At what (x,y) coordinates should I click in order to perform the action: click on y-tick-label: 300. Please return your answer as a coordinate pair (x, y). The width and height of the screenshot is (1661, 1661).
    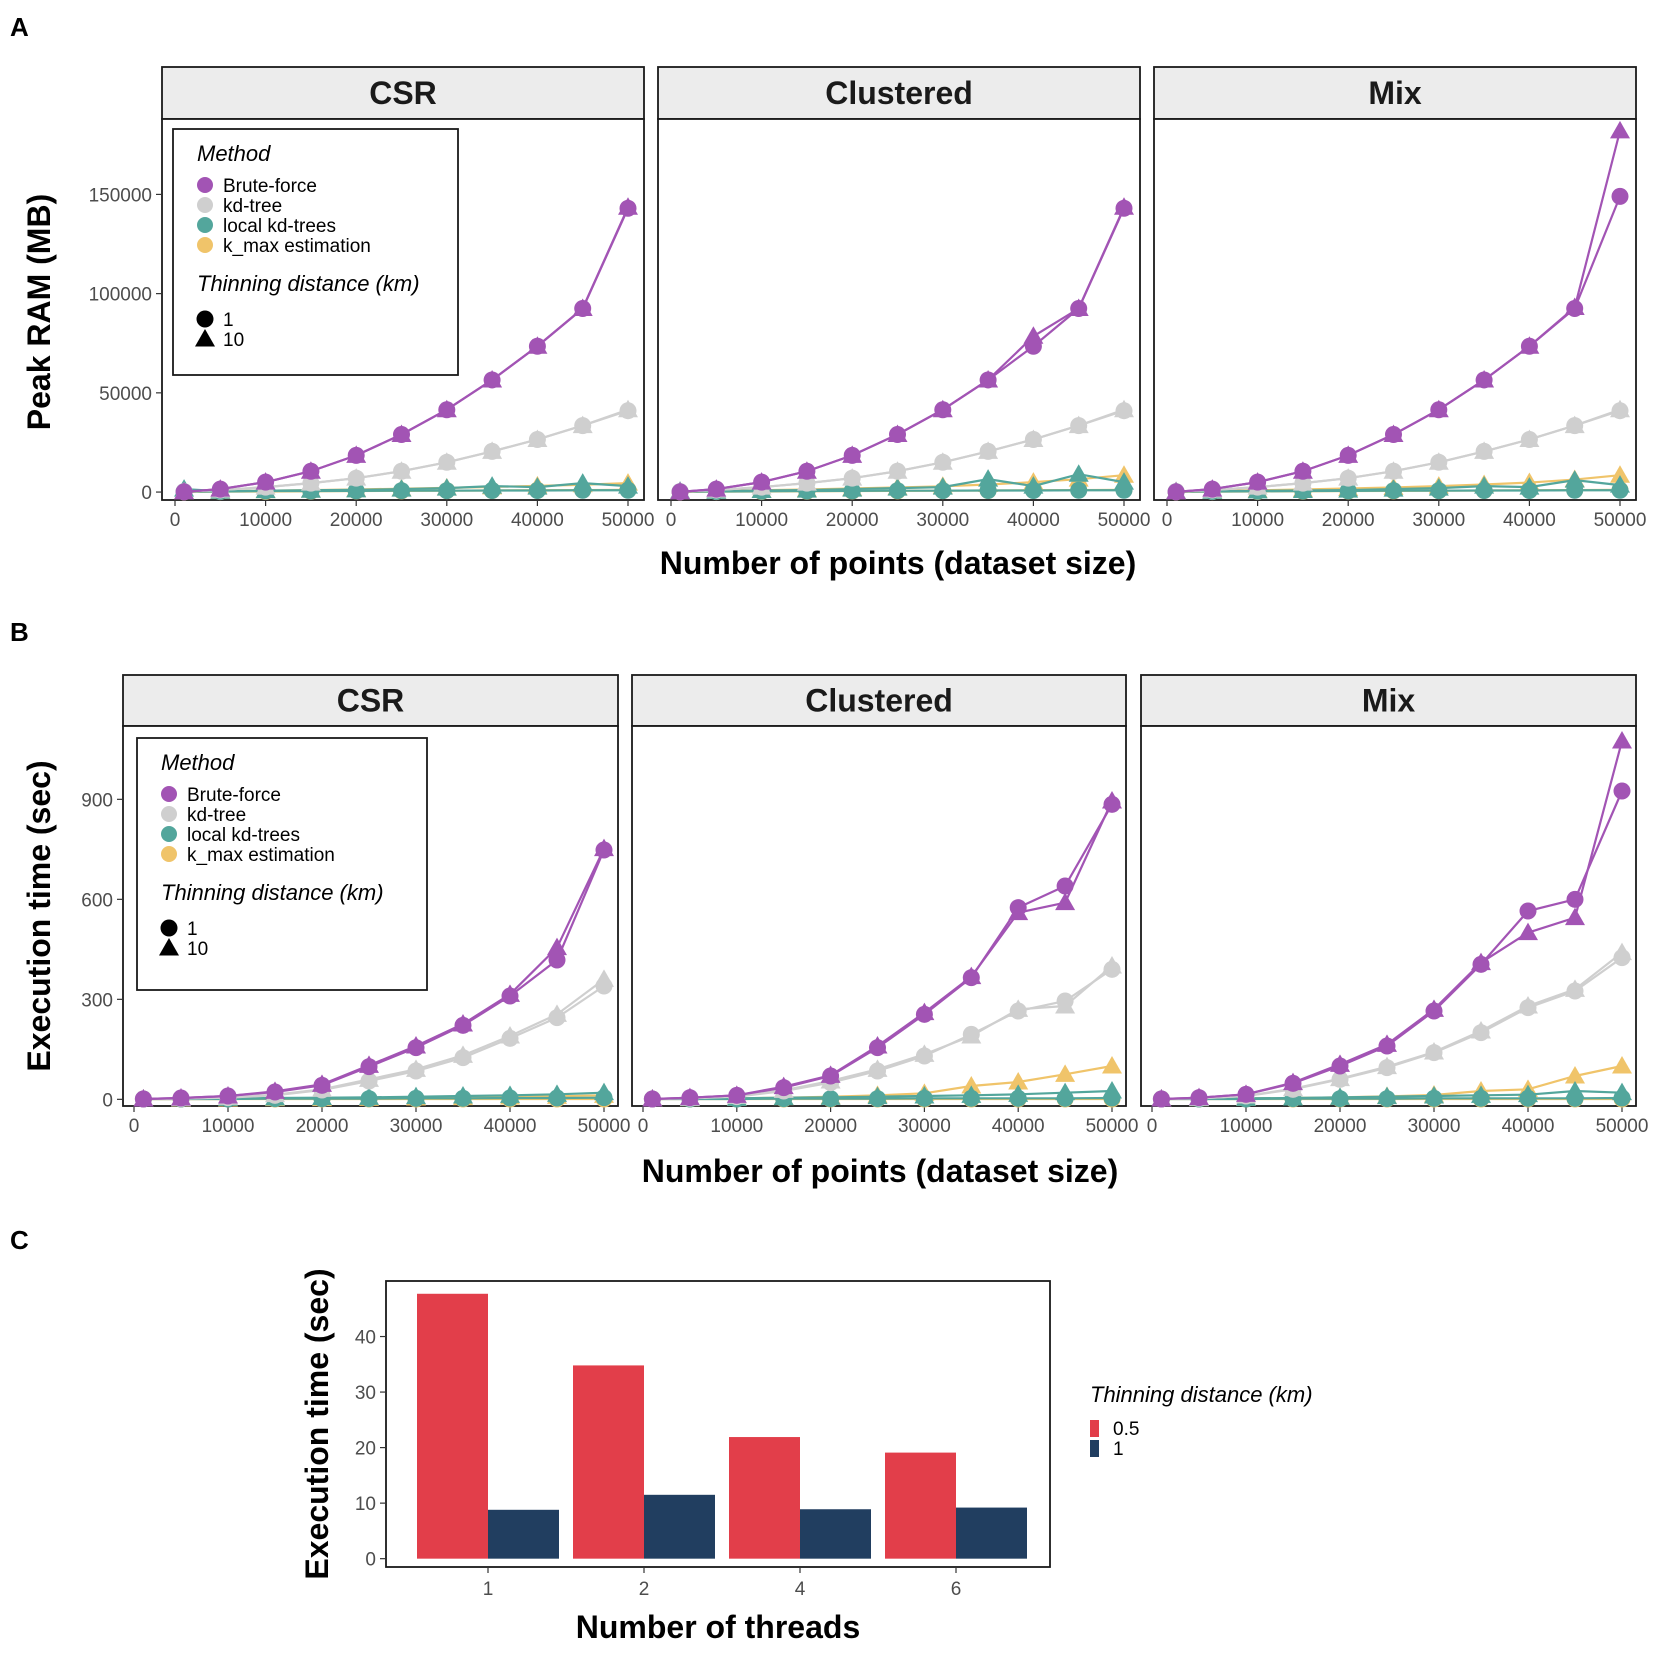
    Looking at the image, I should click on (97, 1000).